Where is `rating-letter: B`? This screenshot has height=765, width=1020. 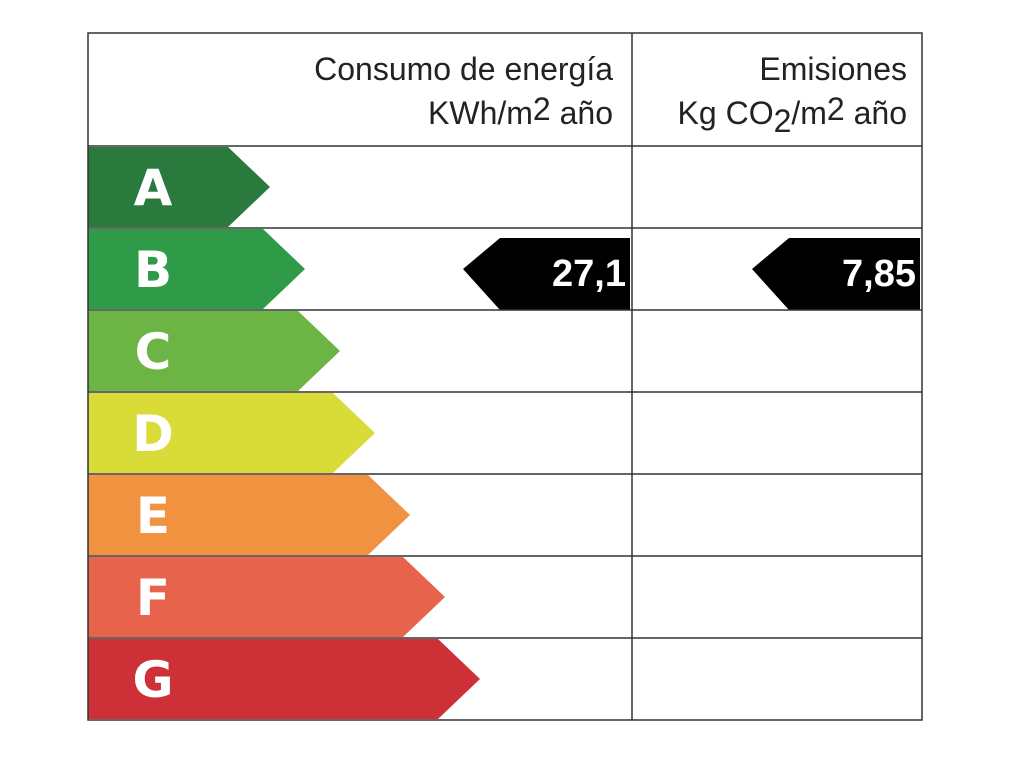
rating-letter: B is located at coordinates (153, 270).